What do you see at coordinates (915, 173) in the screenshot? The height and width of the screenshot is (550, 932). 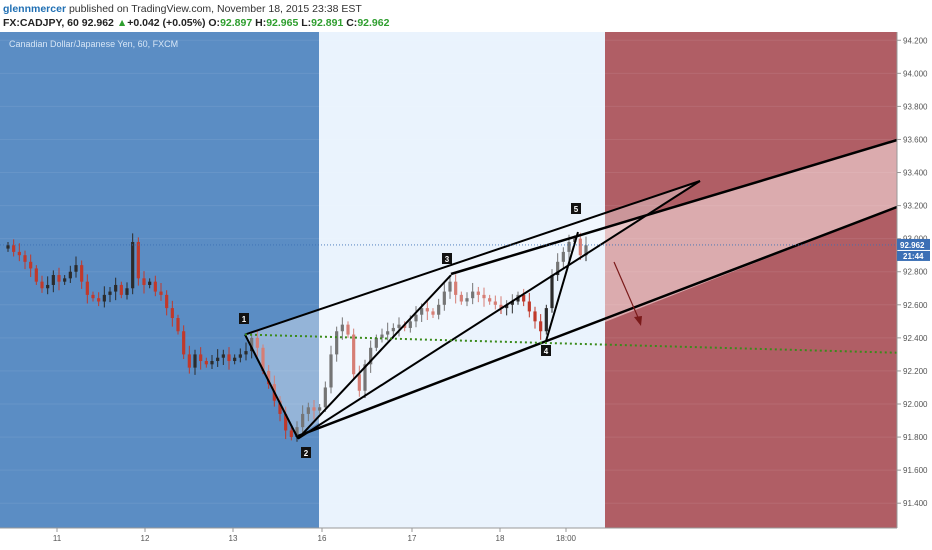 I see `price-tick-label: 93.400` at bounding box center [915, 173].